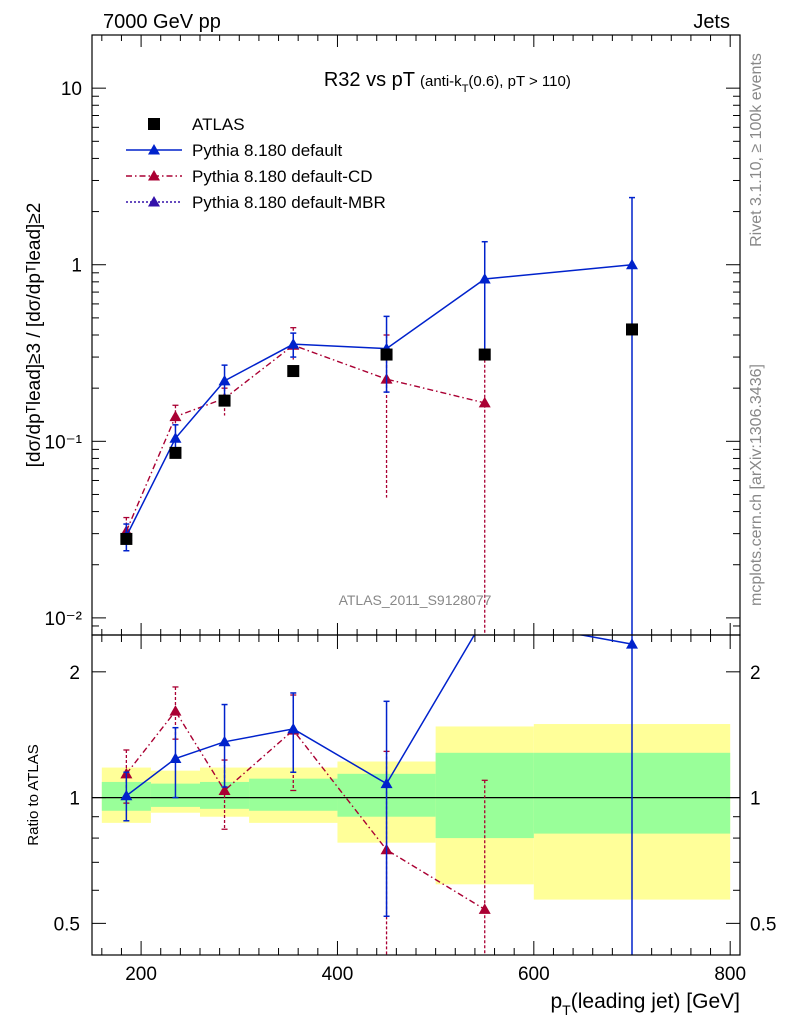 The image size is (786, 1024). What do you see at coordinates (556, 1001) in the screenshot?
I see `x-axis-label-p: p` at bounding box center [556, 1001].